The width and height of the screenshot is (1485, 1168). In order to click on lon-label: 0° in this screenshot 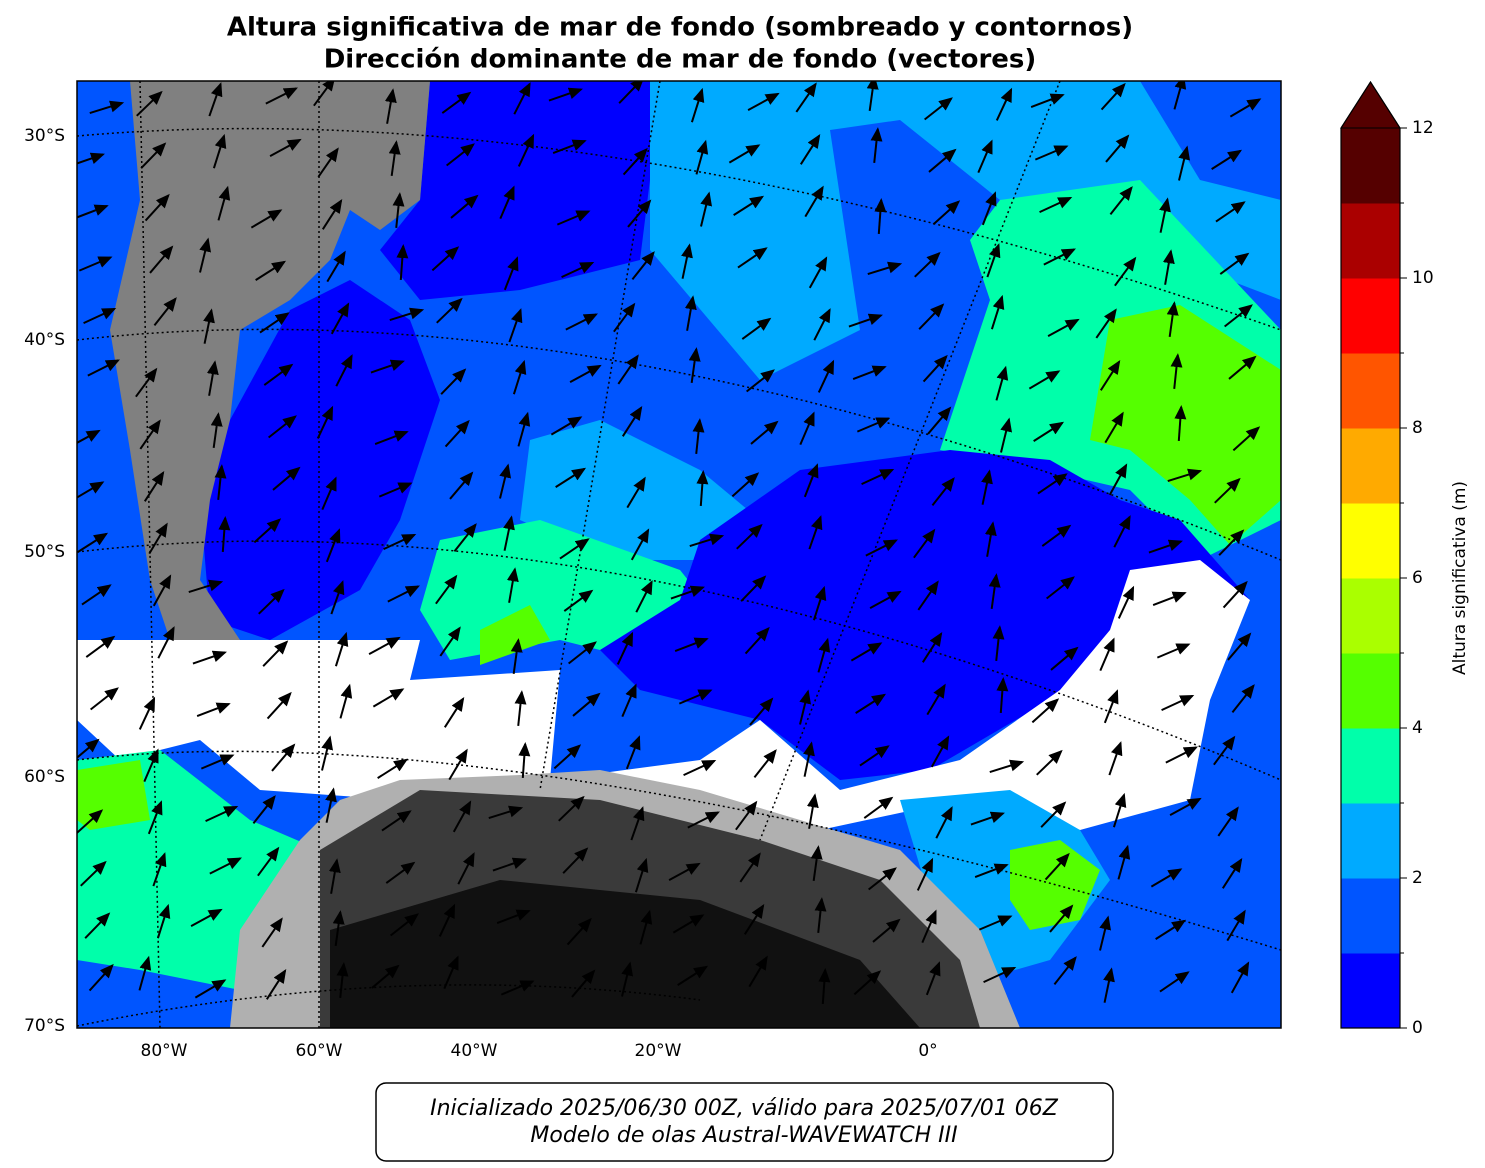, I will do `click(927, 1051)`.